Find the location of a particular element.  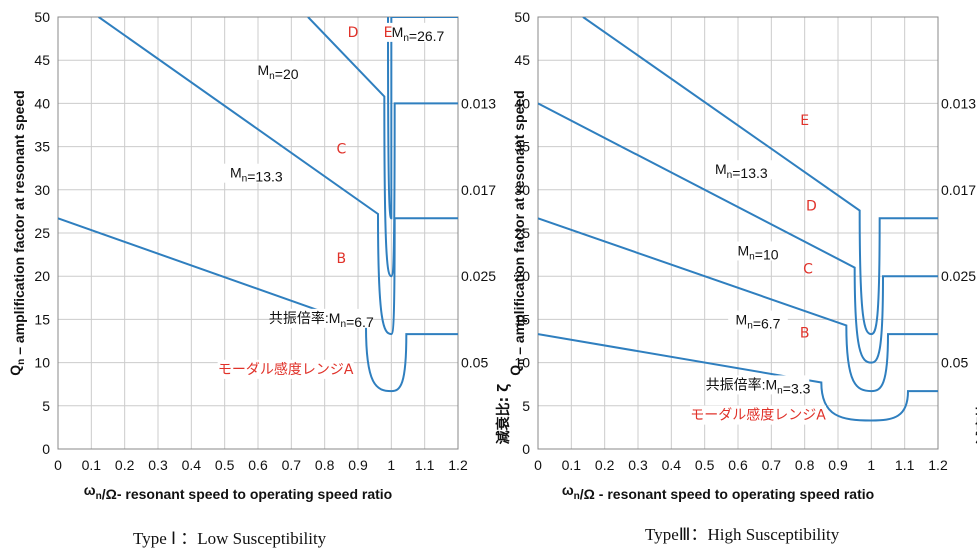

curve-label: Mn=13.3 is located at coordinates (256, 175).